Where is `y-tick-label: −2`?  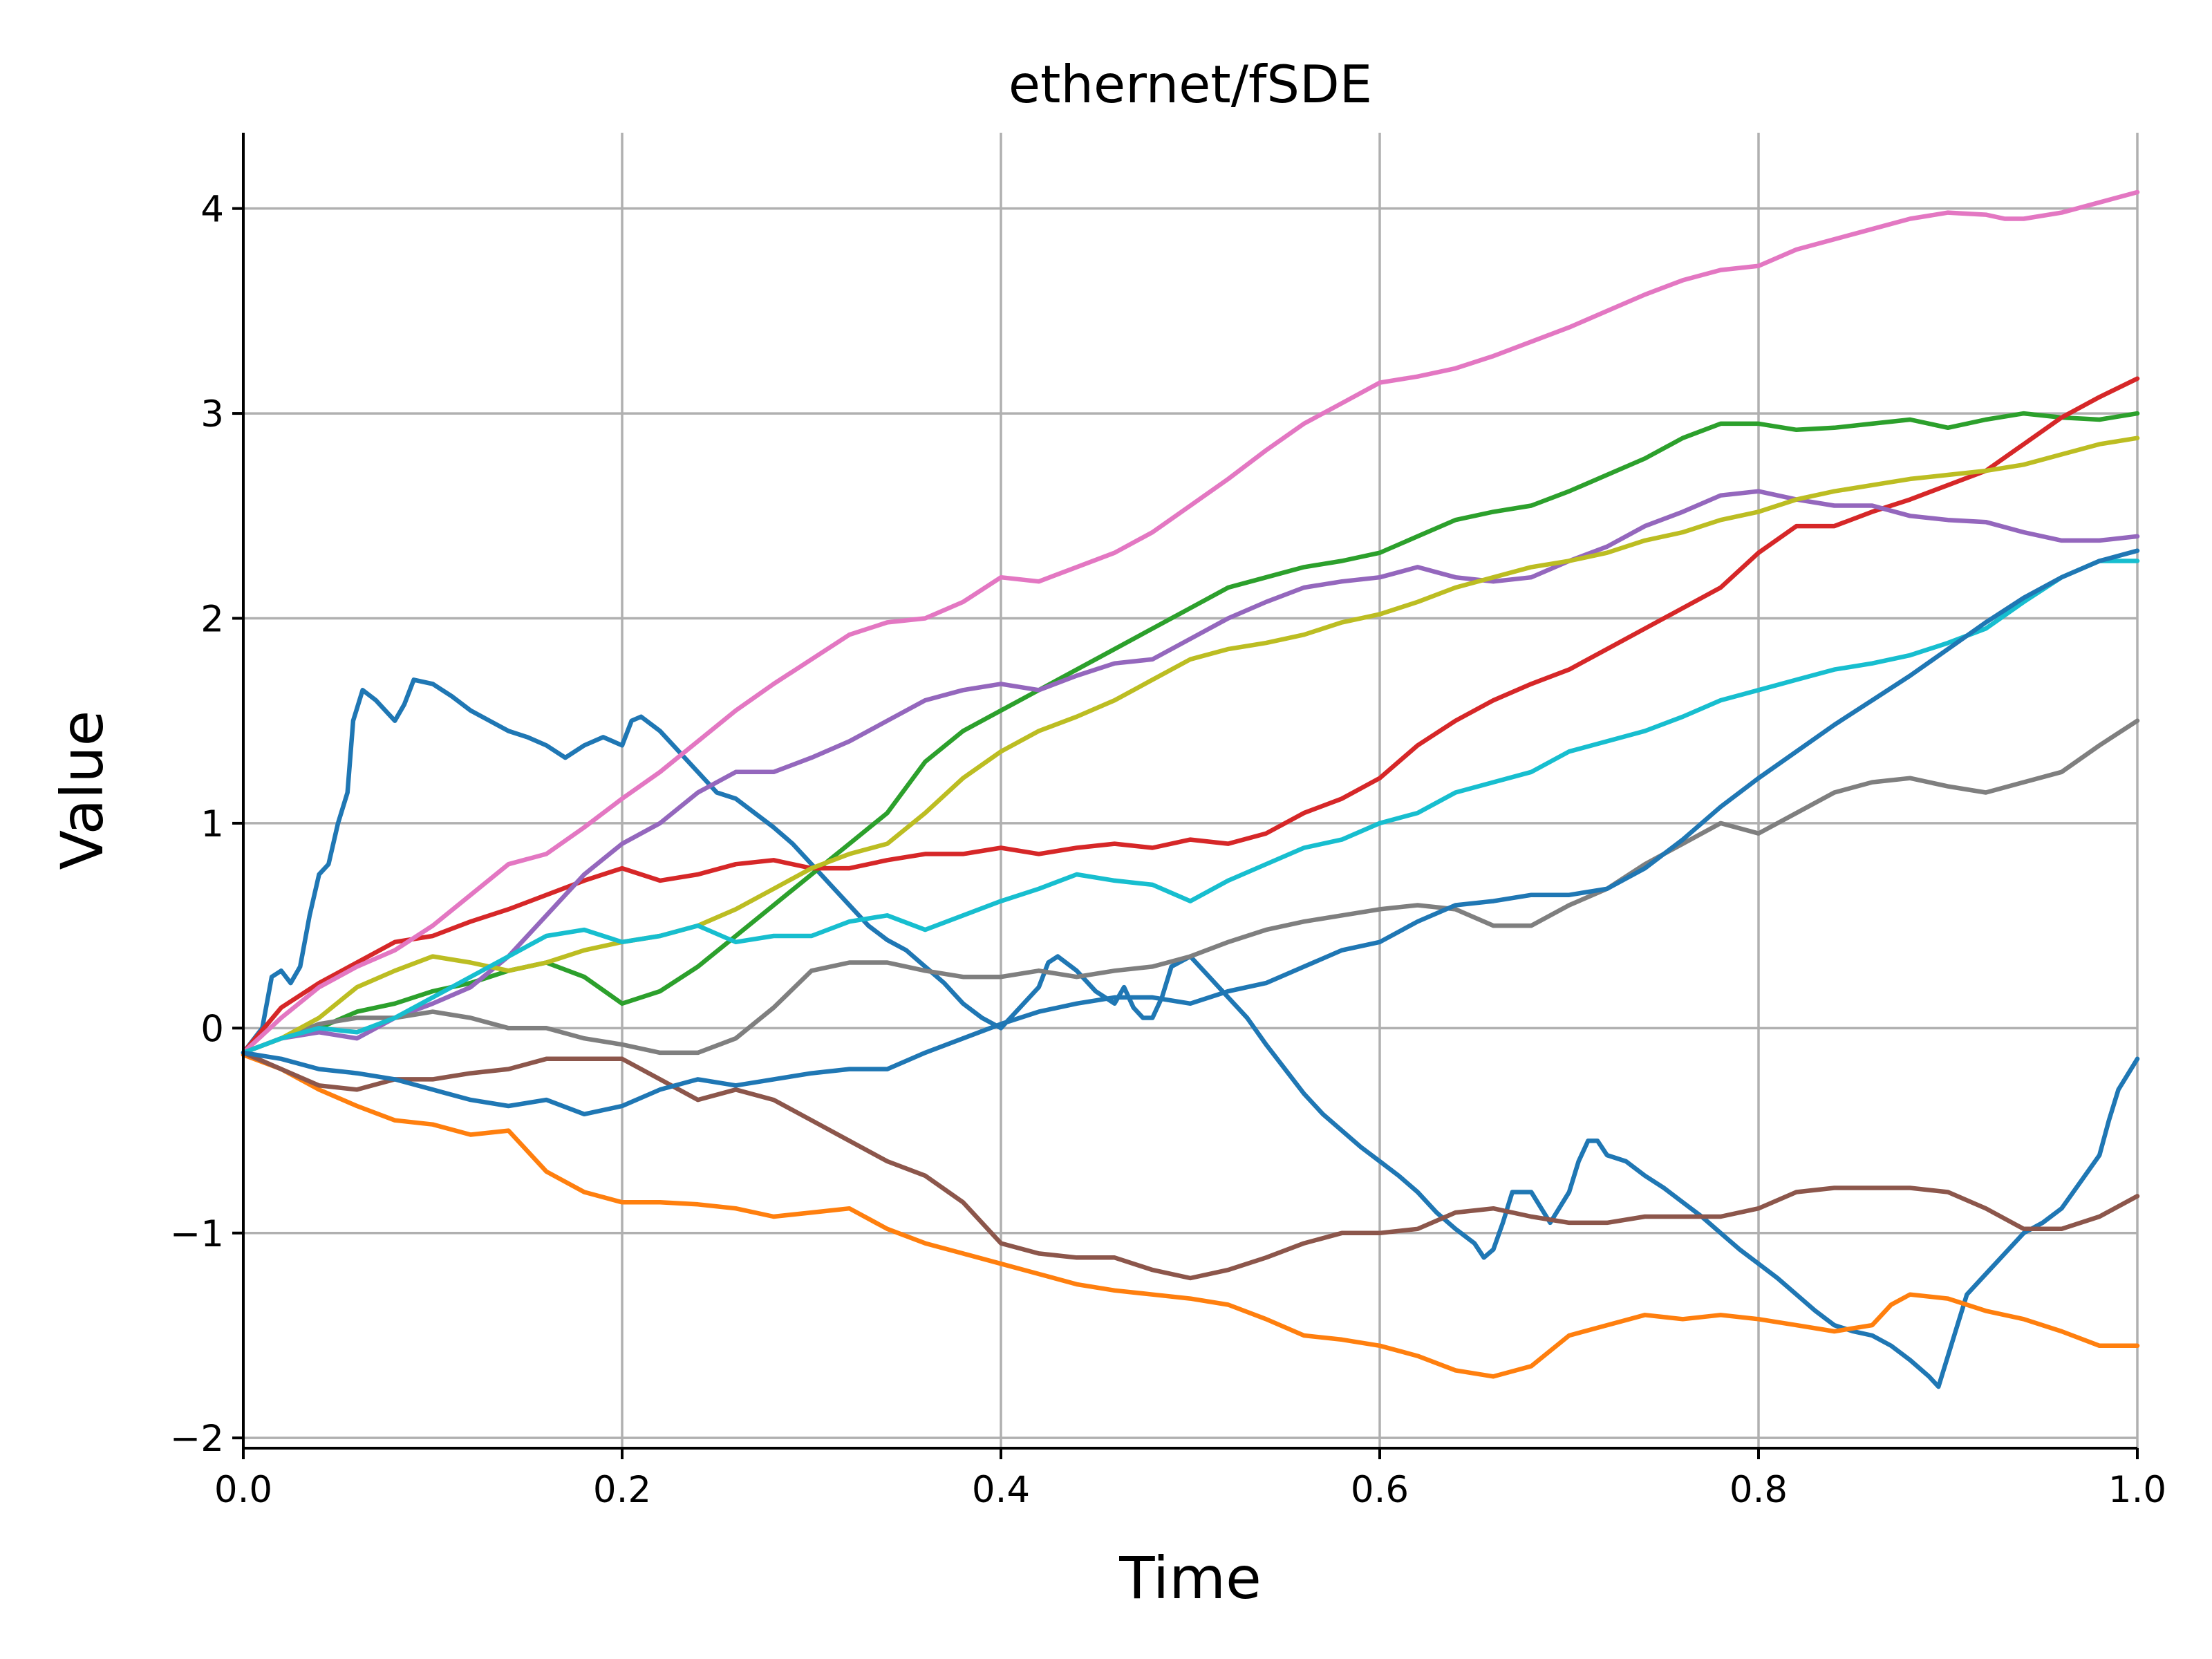
y-tick-label: −2 is located at coordinates (197, 1439).